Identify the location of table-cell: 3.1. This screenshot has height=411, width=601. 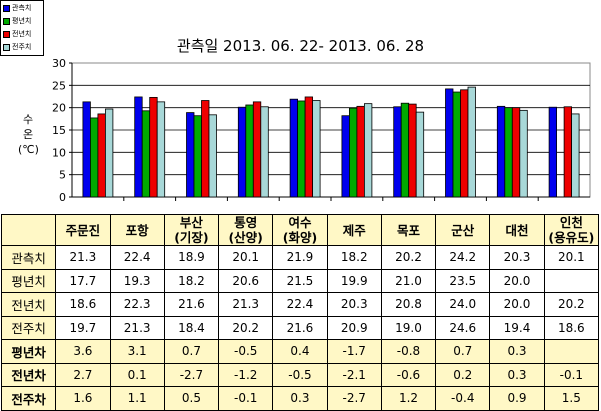
(137, 351).